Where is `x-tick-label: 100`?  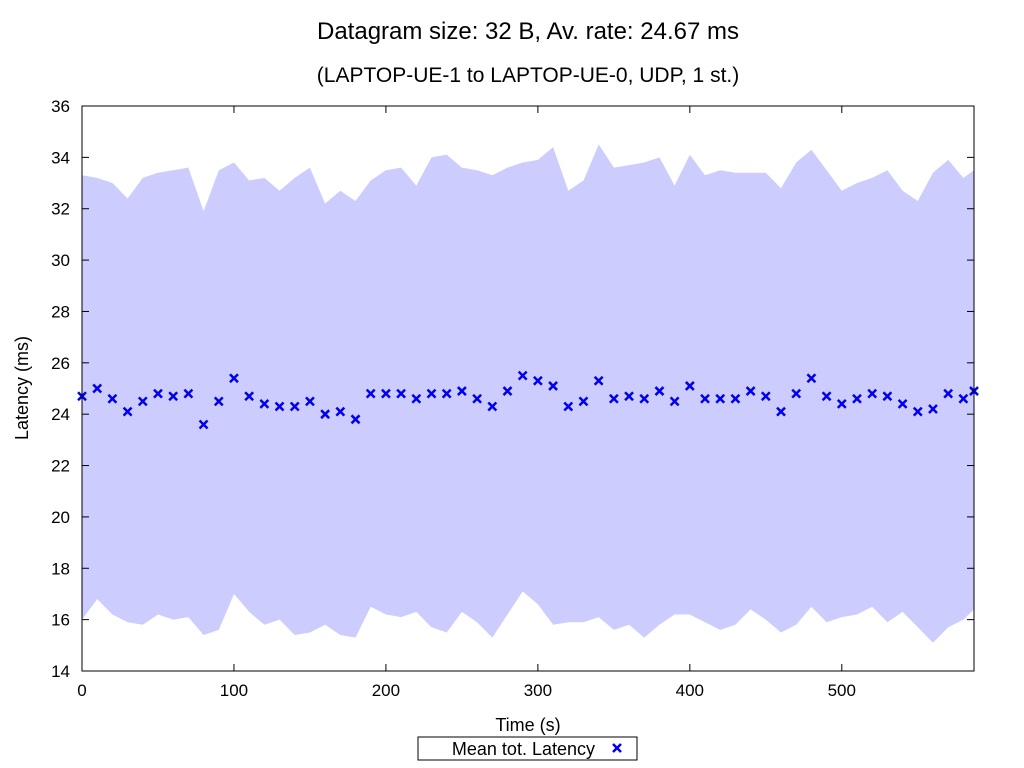 x-tick-label: 100 is located at coordinates (234, 690).